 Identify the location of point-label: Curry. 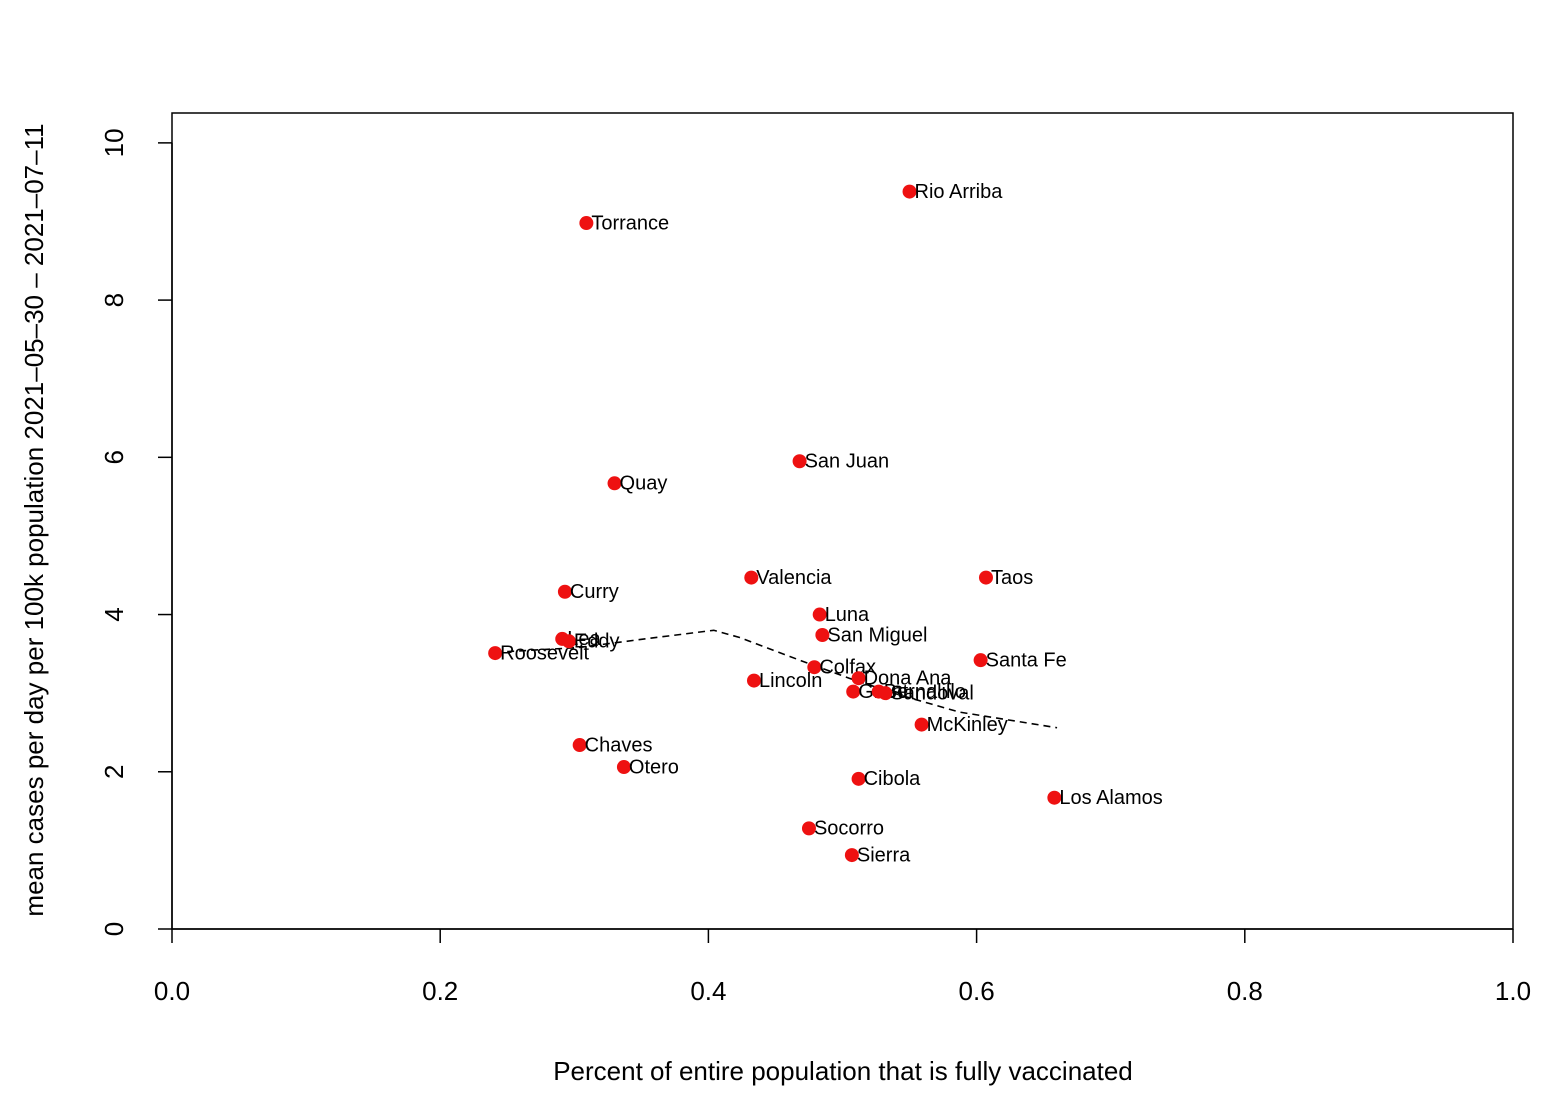
(594, 592).